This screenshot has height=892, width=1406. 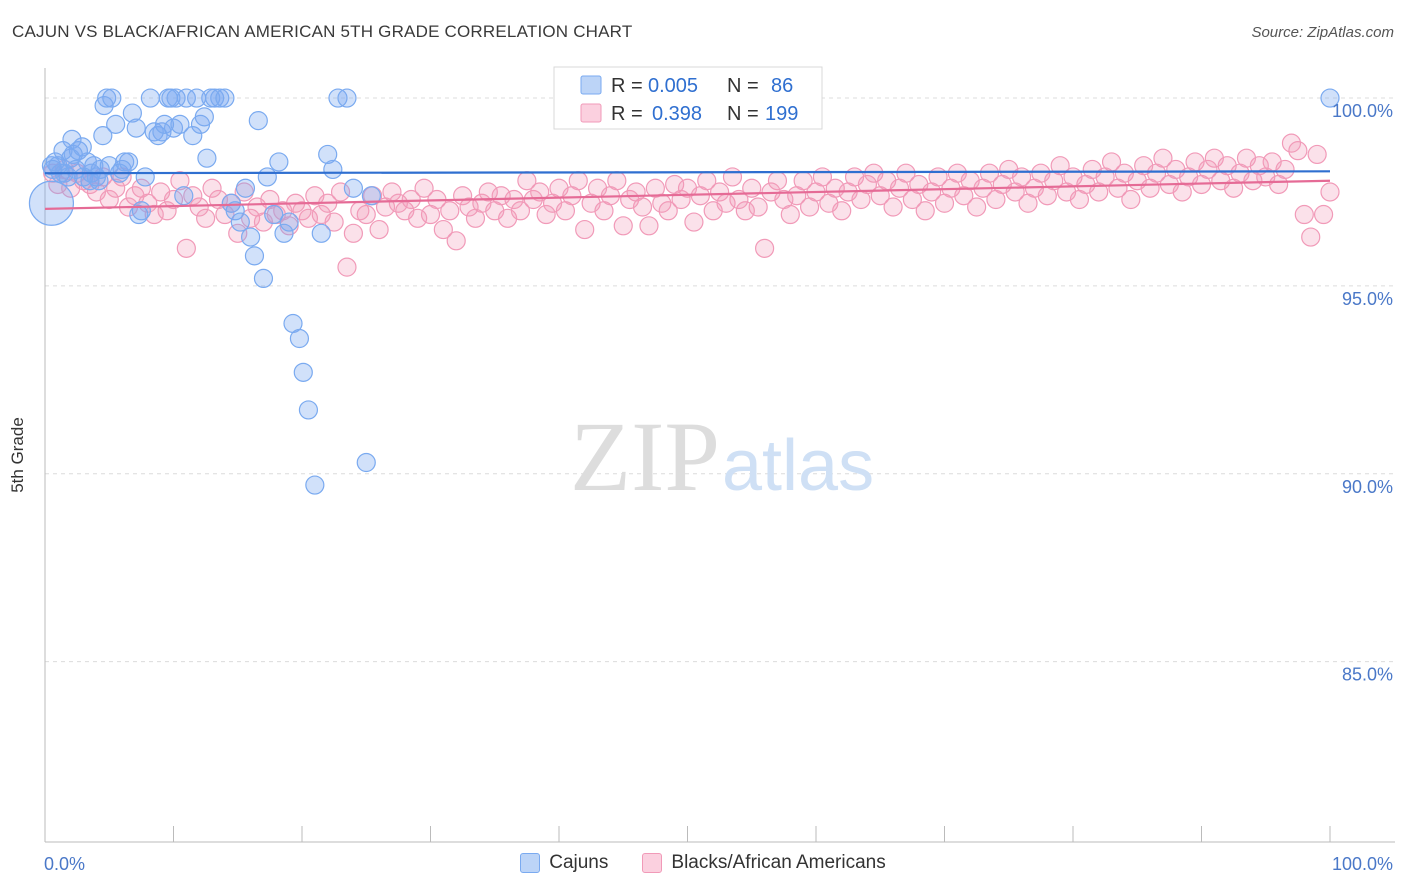 I want to click on watermark-zip: ZIP, so click(x=645, y=456).